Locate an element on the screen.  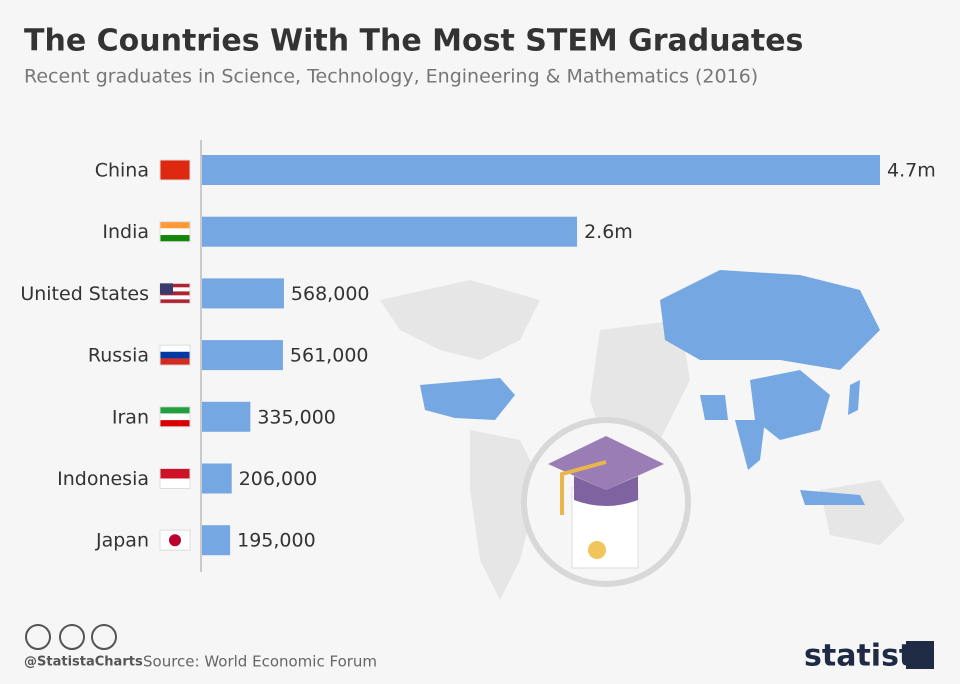
icon-tassel is located at coordinates (583, 487).